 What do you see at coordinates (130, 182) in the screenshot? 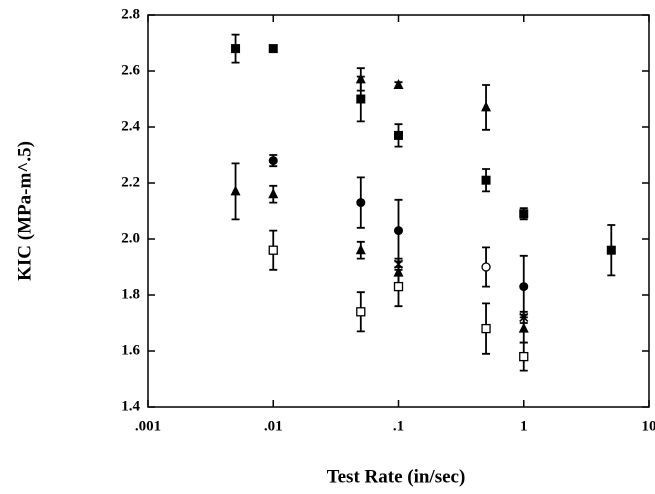
I see `y-tick-label: 2.2` at bounding box center [130, 182].